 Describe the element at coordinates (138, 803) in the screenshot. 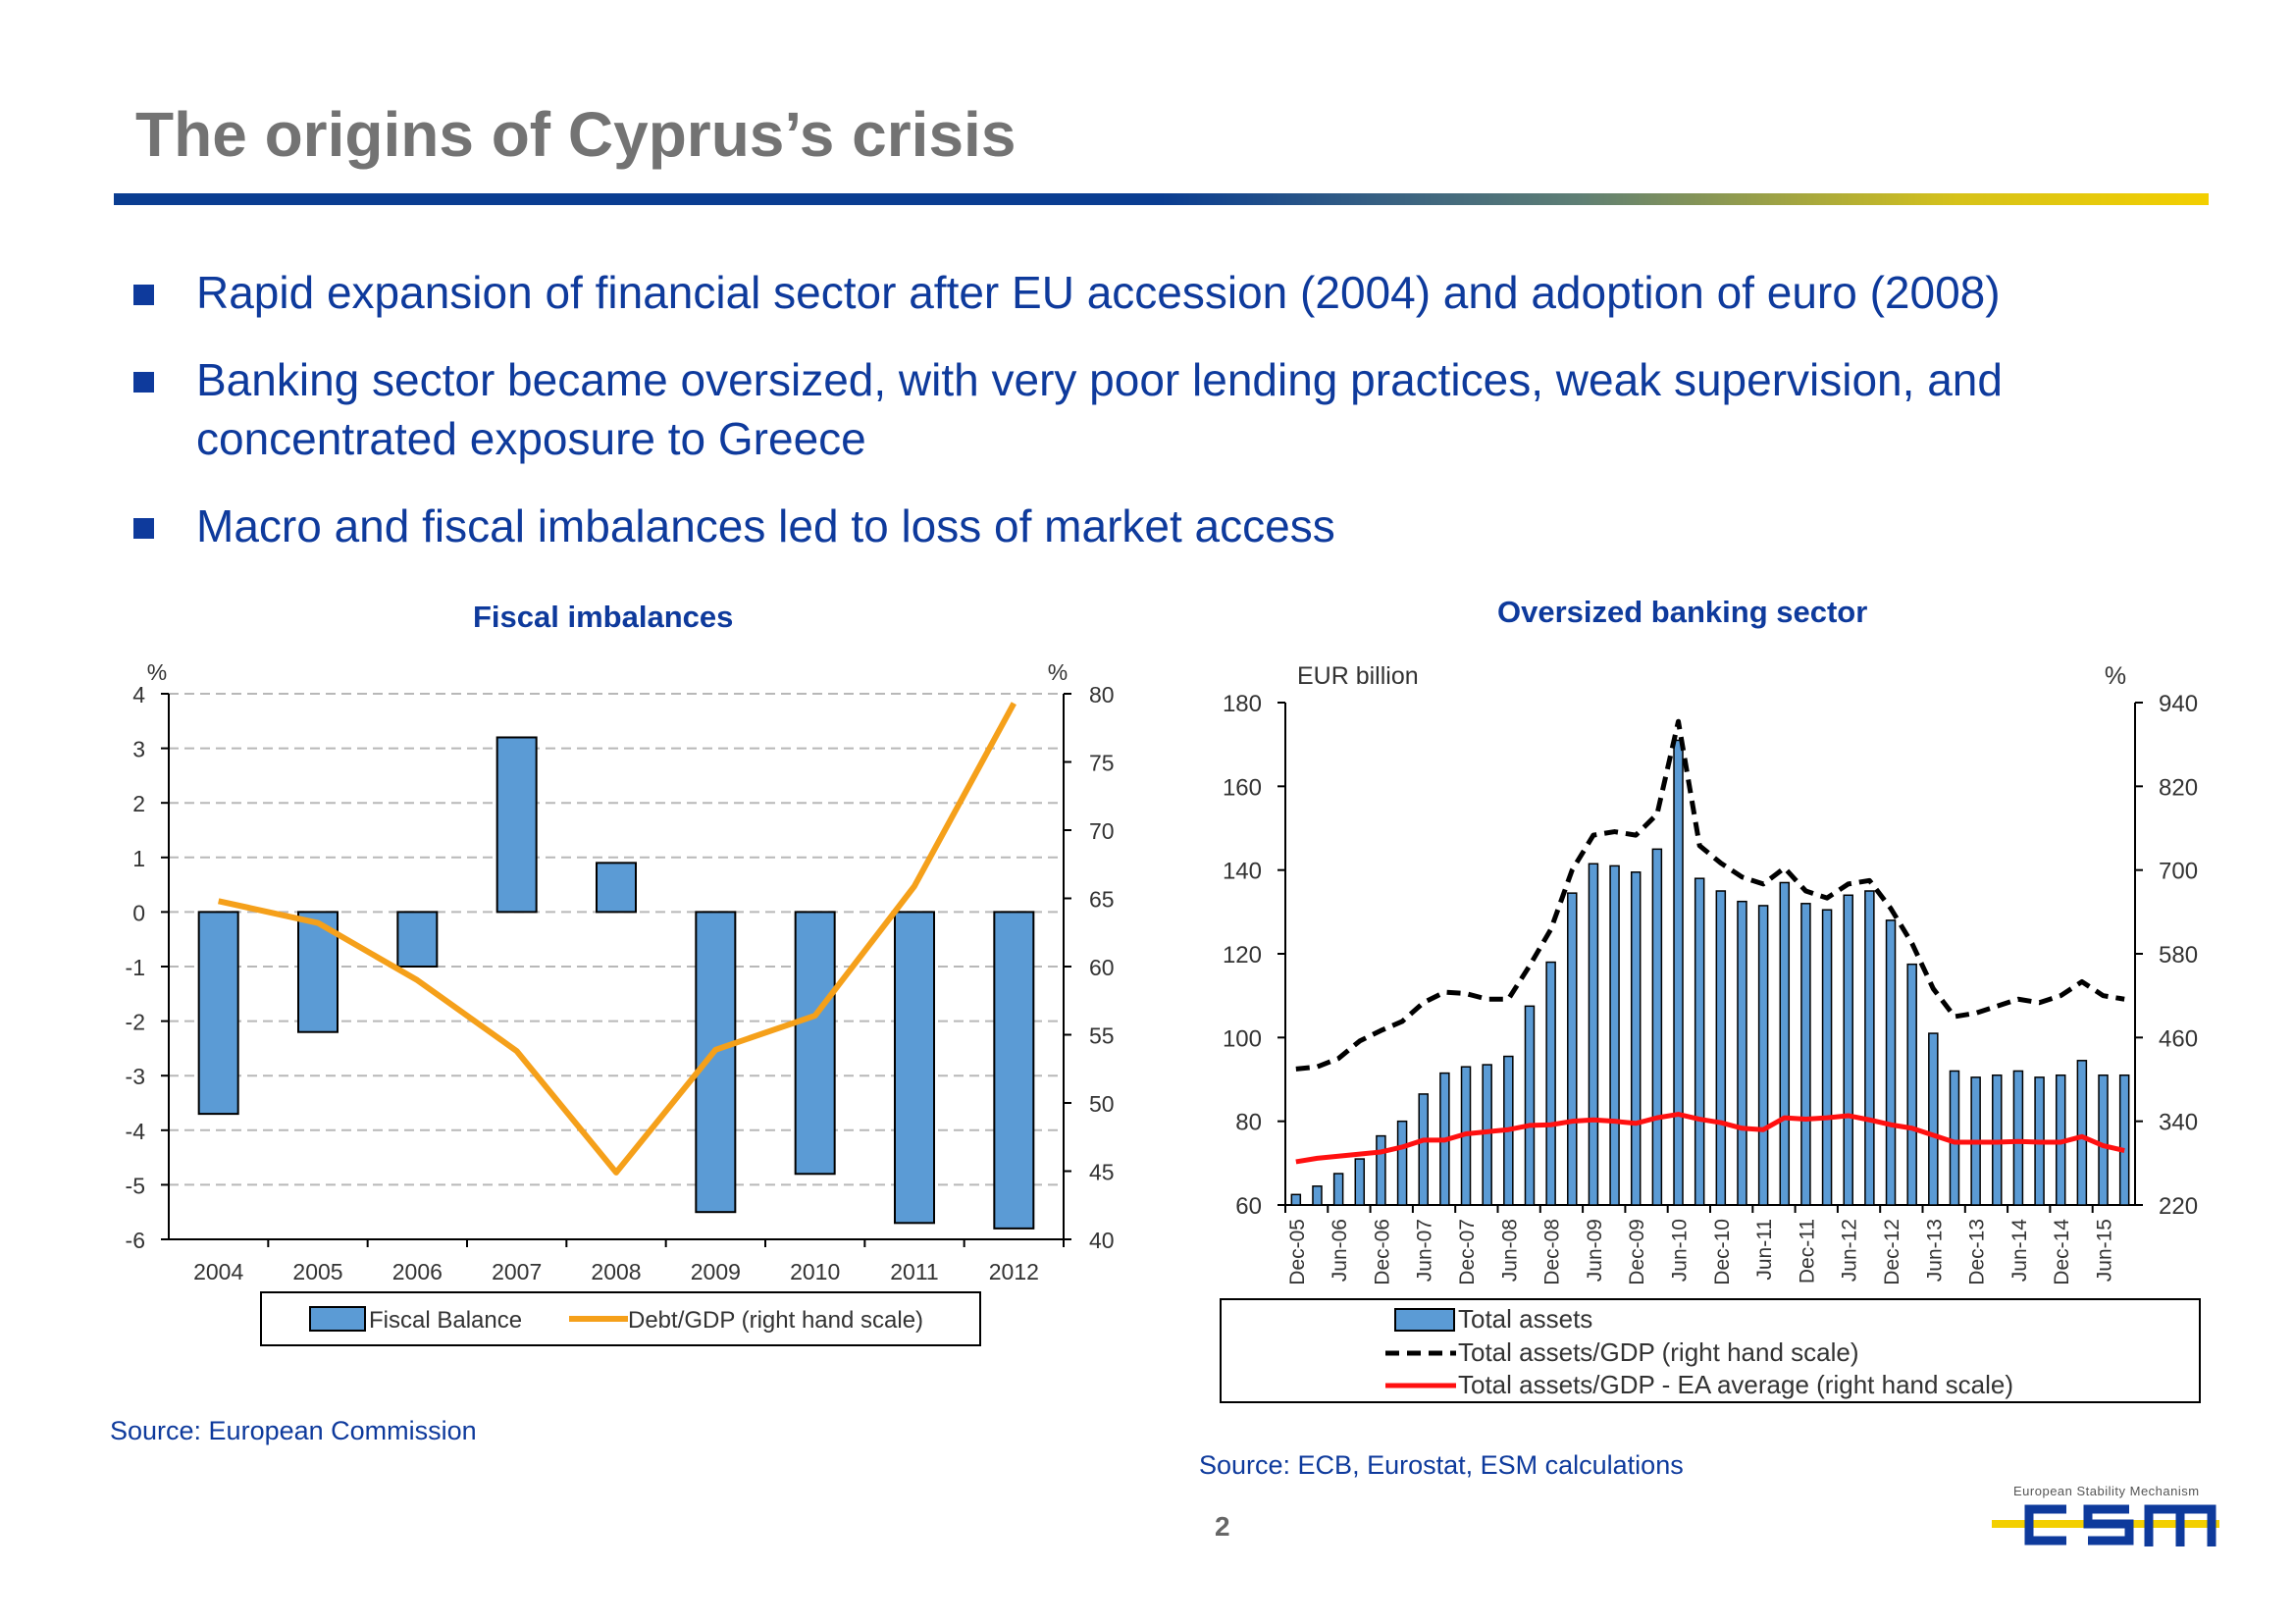

I see `y-tick-label: 2` at that location.